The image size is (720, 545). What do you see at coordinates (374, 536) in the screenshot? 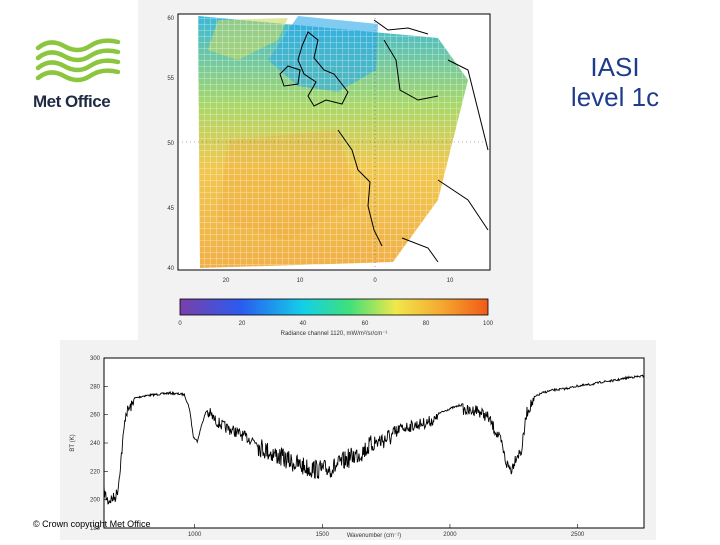
I see `x-axis-label: Wavenumber (cm⁻¹)` at bounding box center [374, 536].